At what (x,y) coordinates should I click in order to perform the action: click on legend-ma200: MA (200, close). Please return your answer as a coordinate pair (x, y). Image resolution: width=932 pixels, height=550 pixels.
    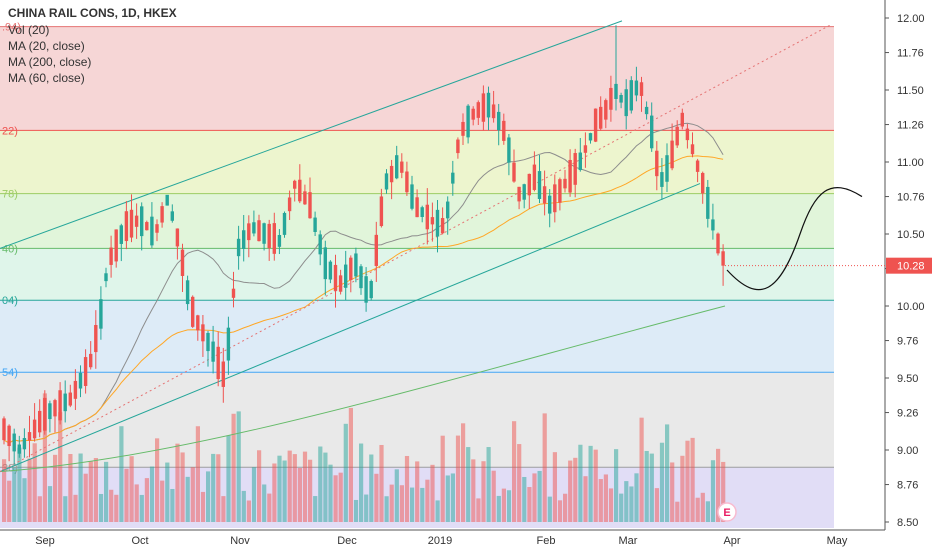
    Looking at the image, I should click on (50, 62).